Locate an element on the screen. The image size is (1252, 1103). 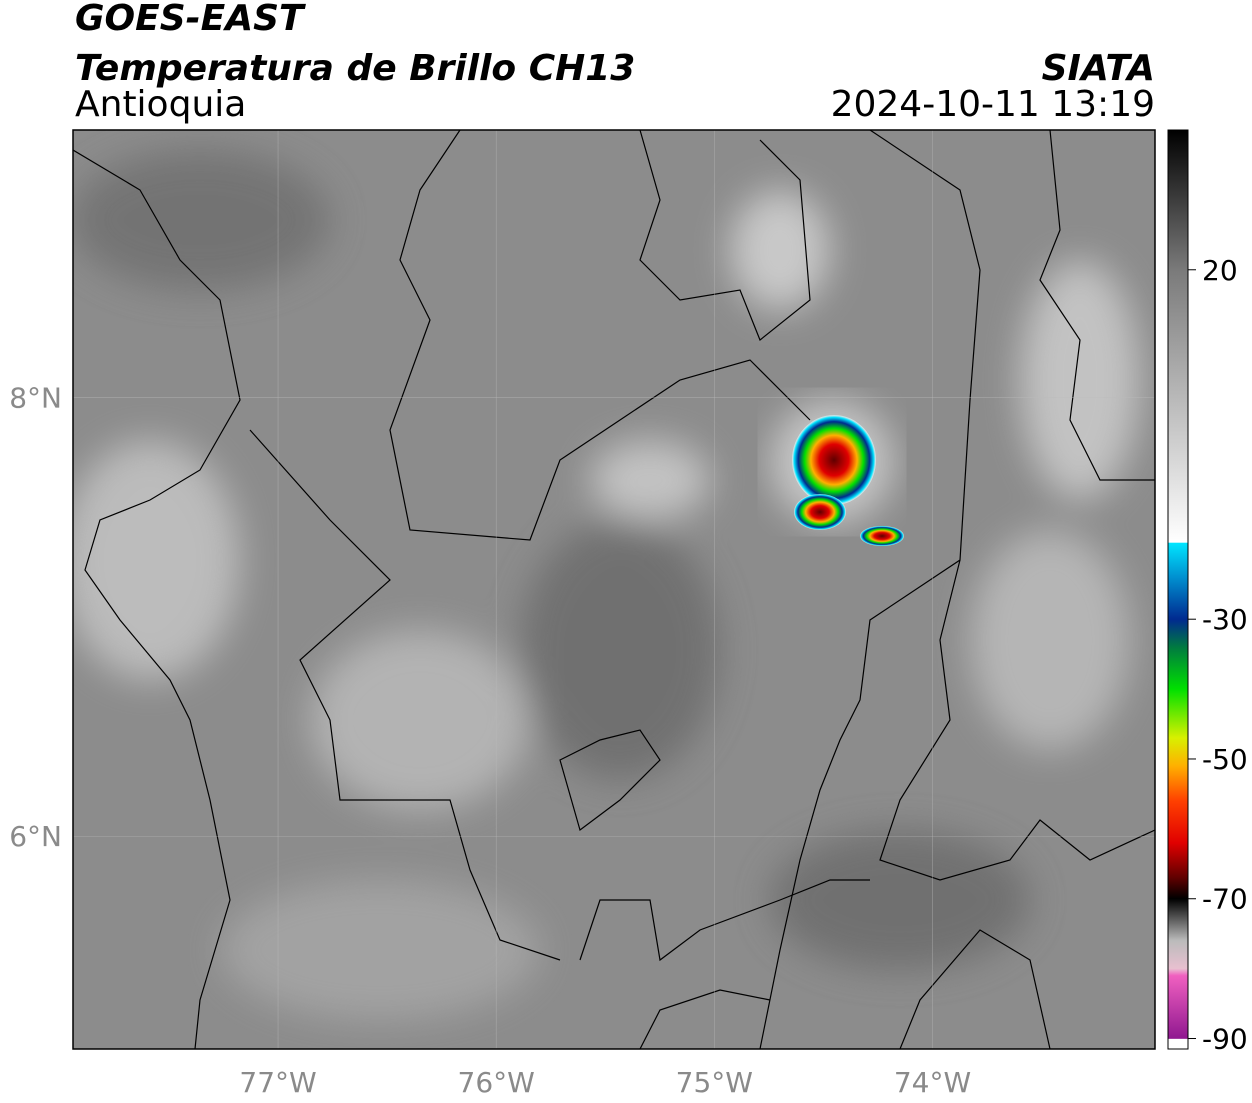
colorbar-tick-label: -70 is located at coordinates (1225, 899).